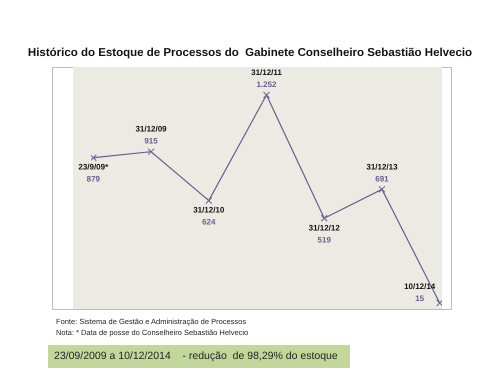  I want to click on x-tick-label: 23/9/09*, so click(94, 167).